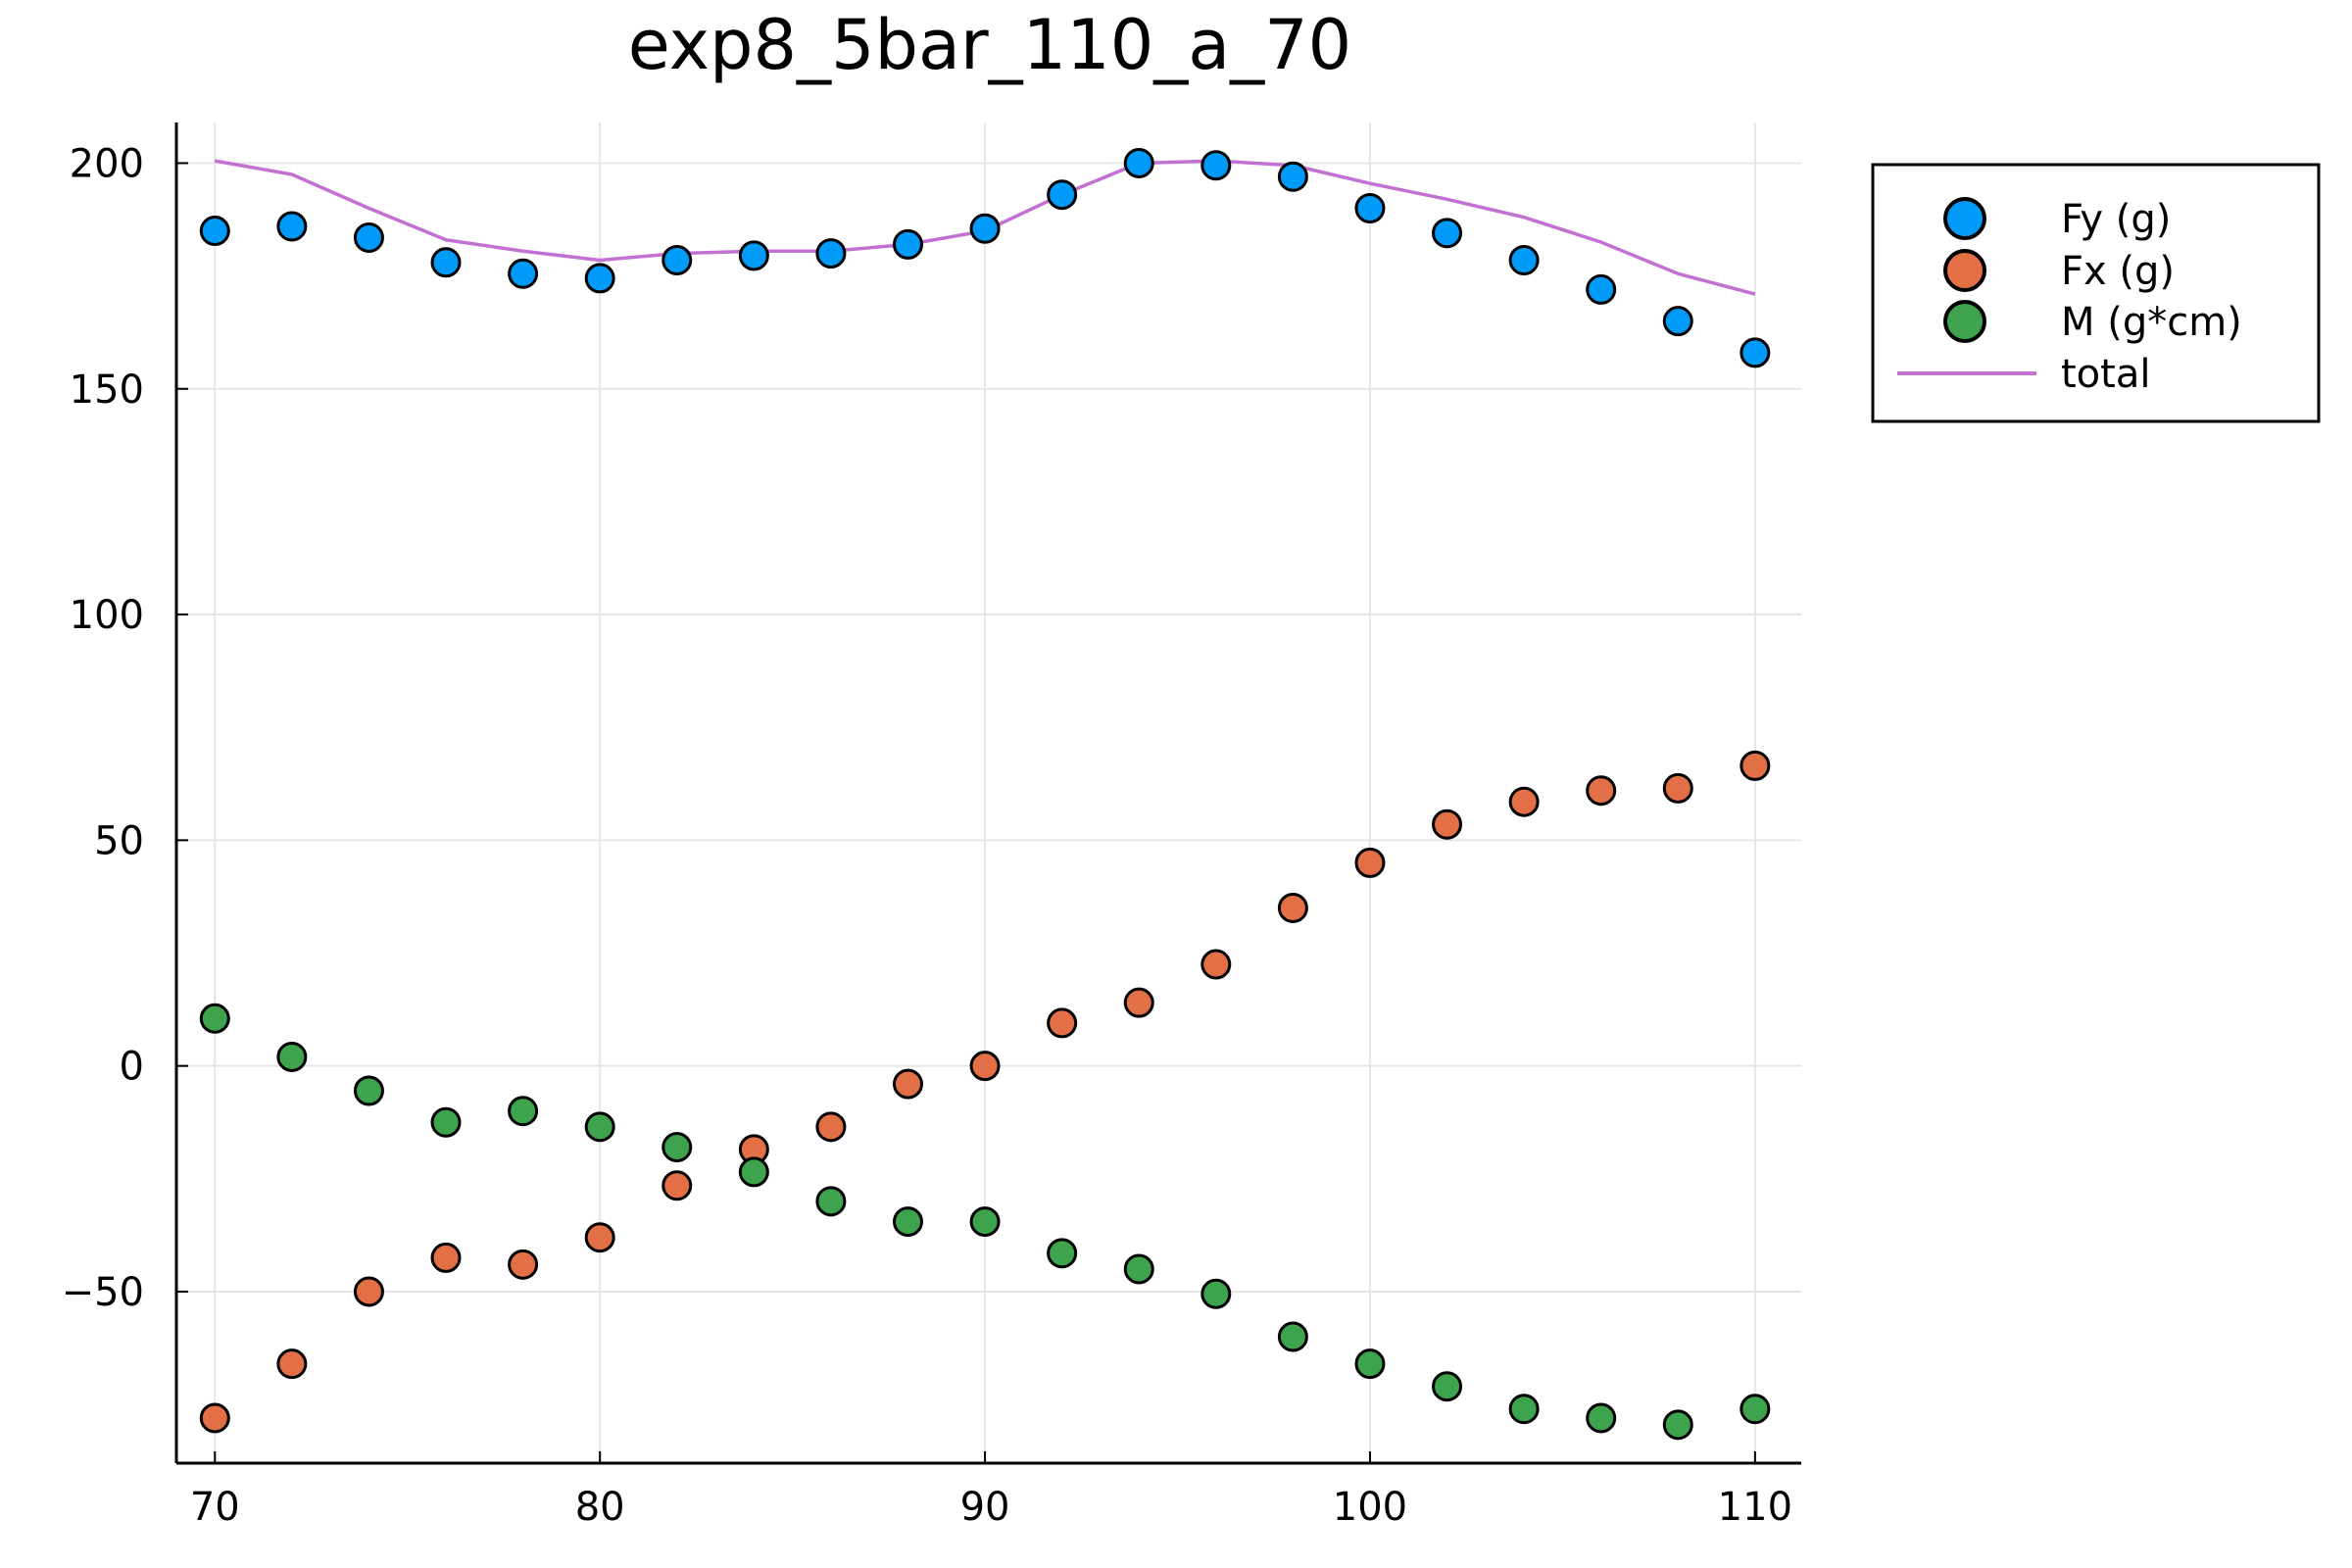 The width and height of the screenshot is (2352, 1568). I want to click on x-tick-label: 110, so click(1755, 1507).